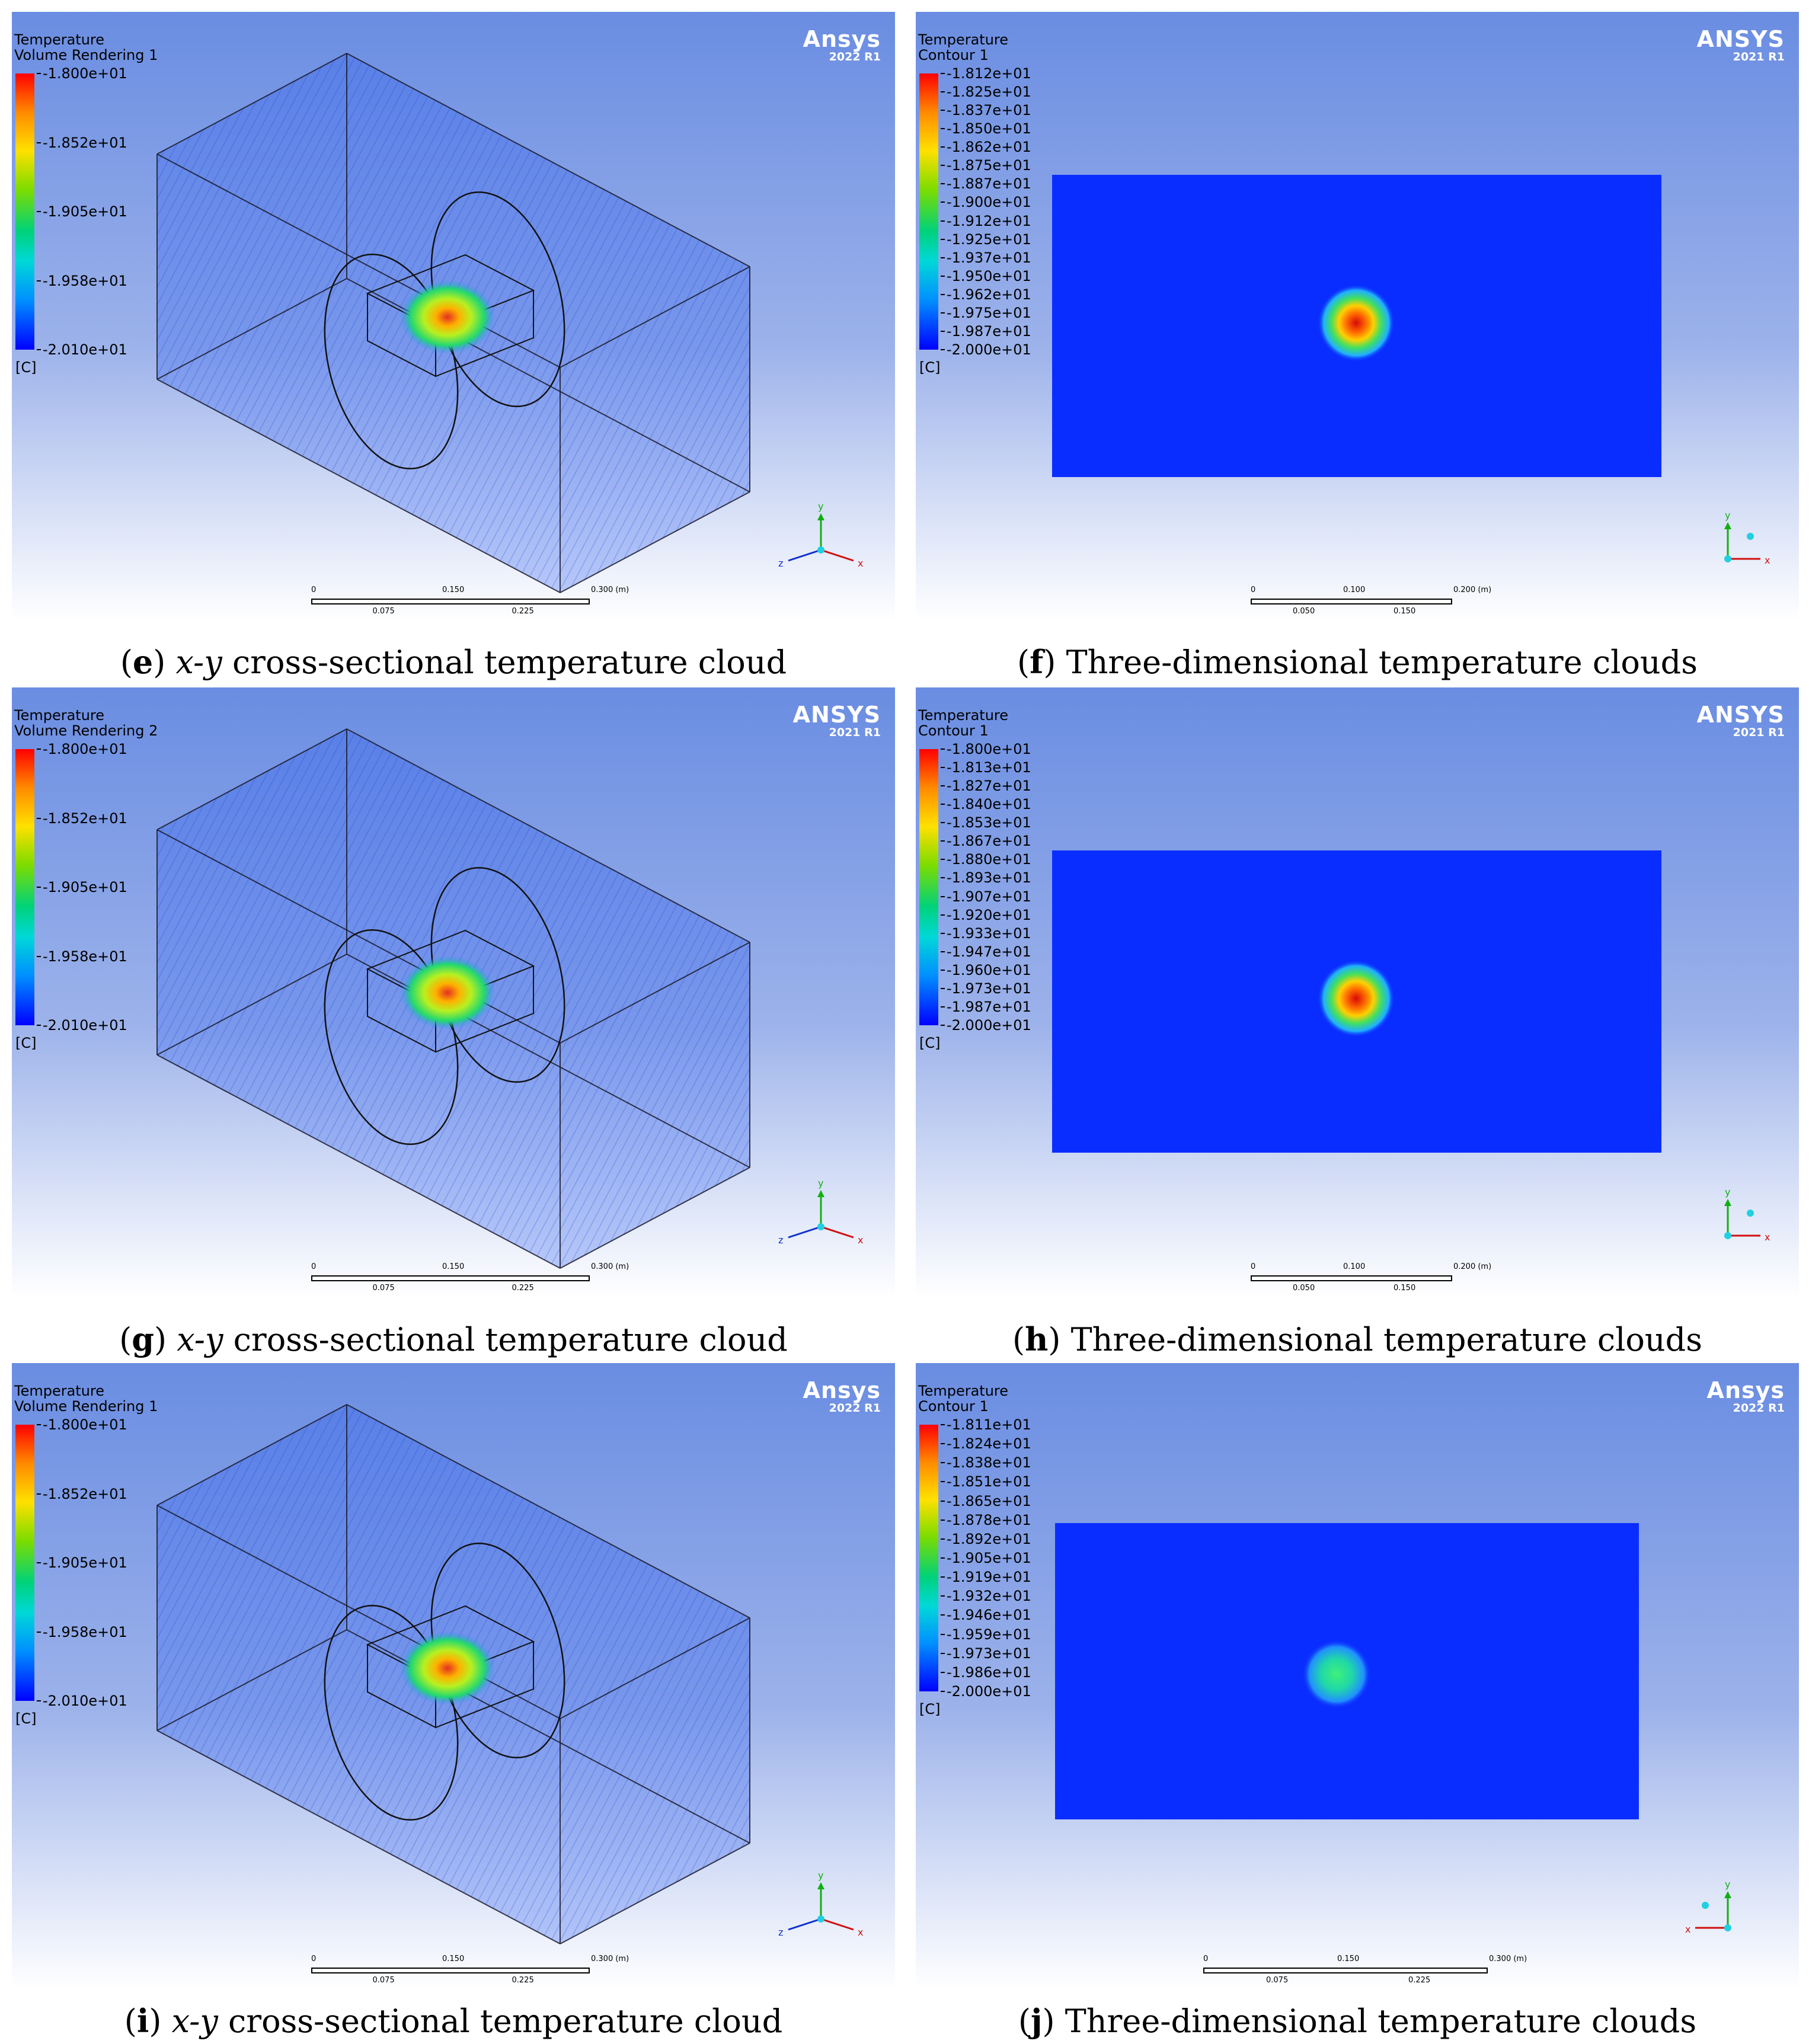 Image resolution: width=1809 pixels, height=2044 pixels. What do you see at coordinates (142, 2021) in the screenshot?
I see `caption-letter: i` at bounding box center [142, 2021].